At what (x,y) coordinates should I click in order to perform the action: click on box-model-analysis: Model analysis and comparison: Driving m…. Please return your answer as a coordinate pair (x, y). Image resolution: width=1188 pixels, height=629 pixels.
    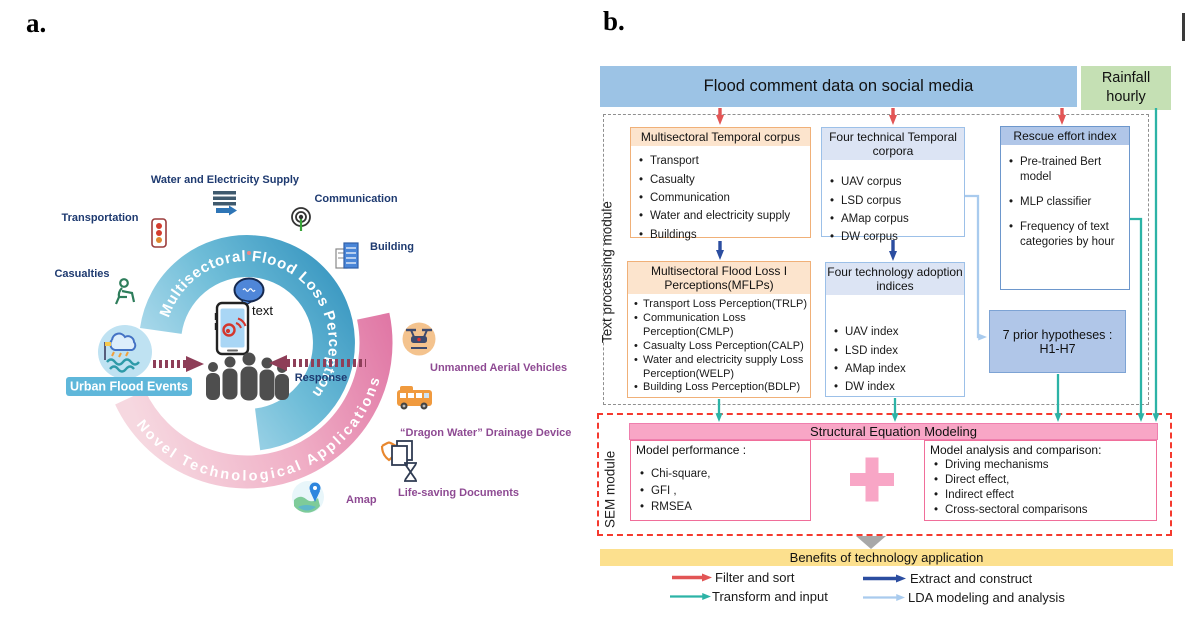
    Looking at the image, I should click on (1040, 480).